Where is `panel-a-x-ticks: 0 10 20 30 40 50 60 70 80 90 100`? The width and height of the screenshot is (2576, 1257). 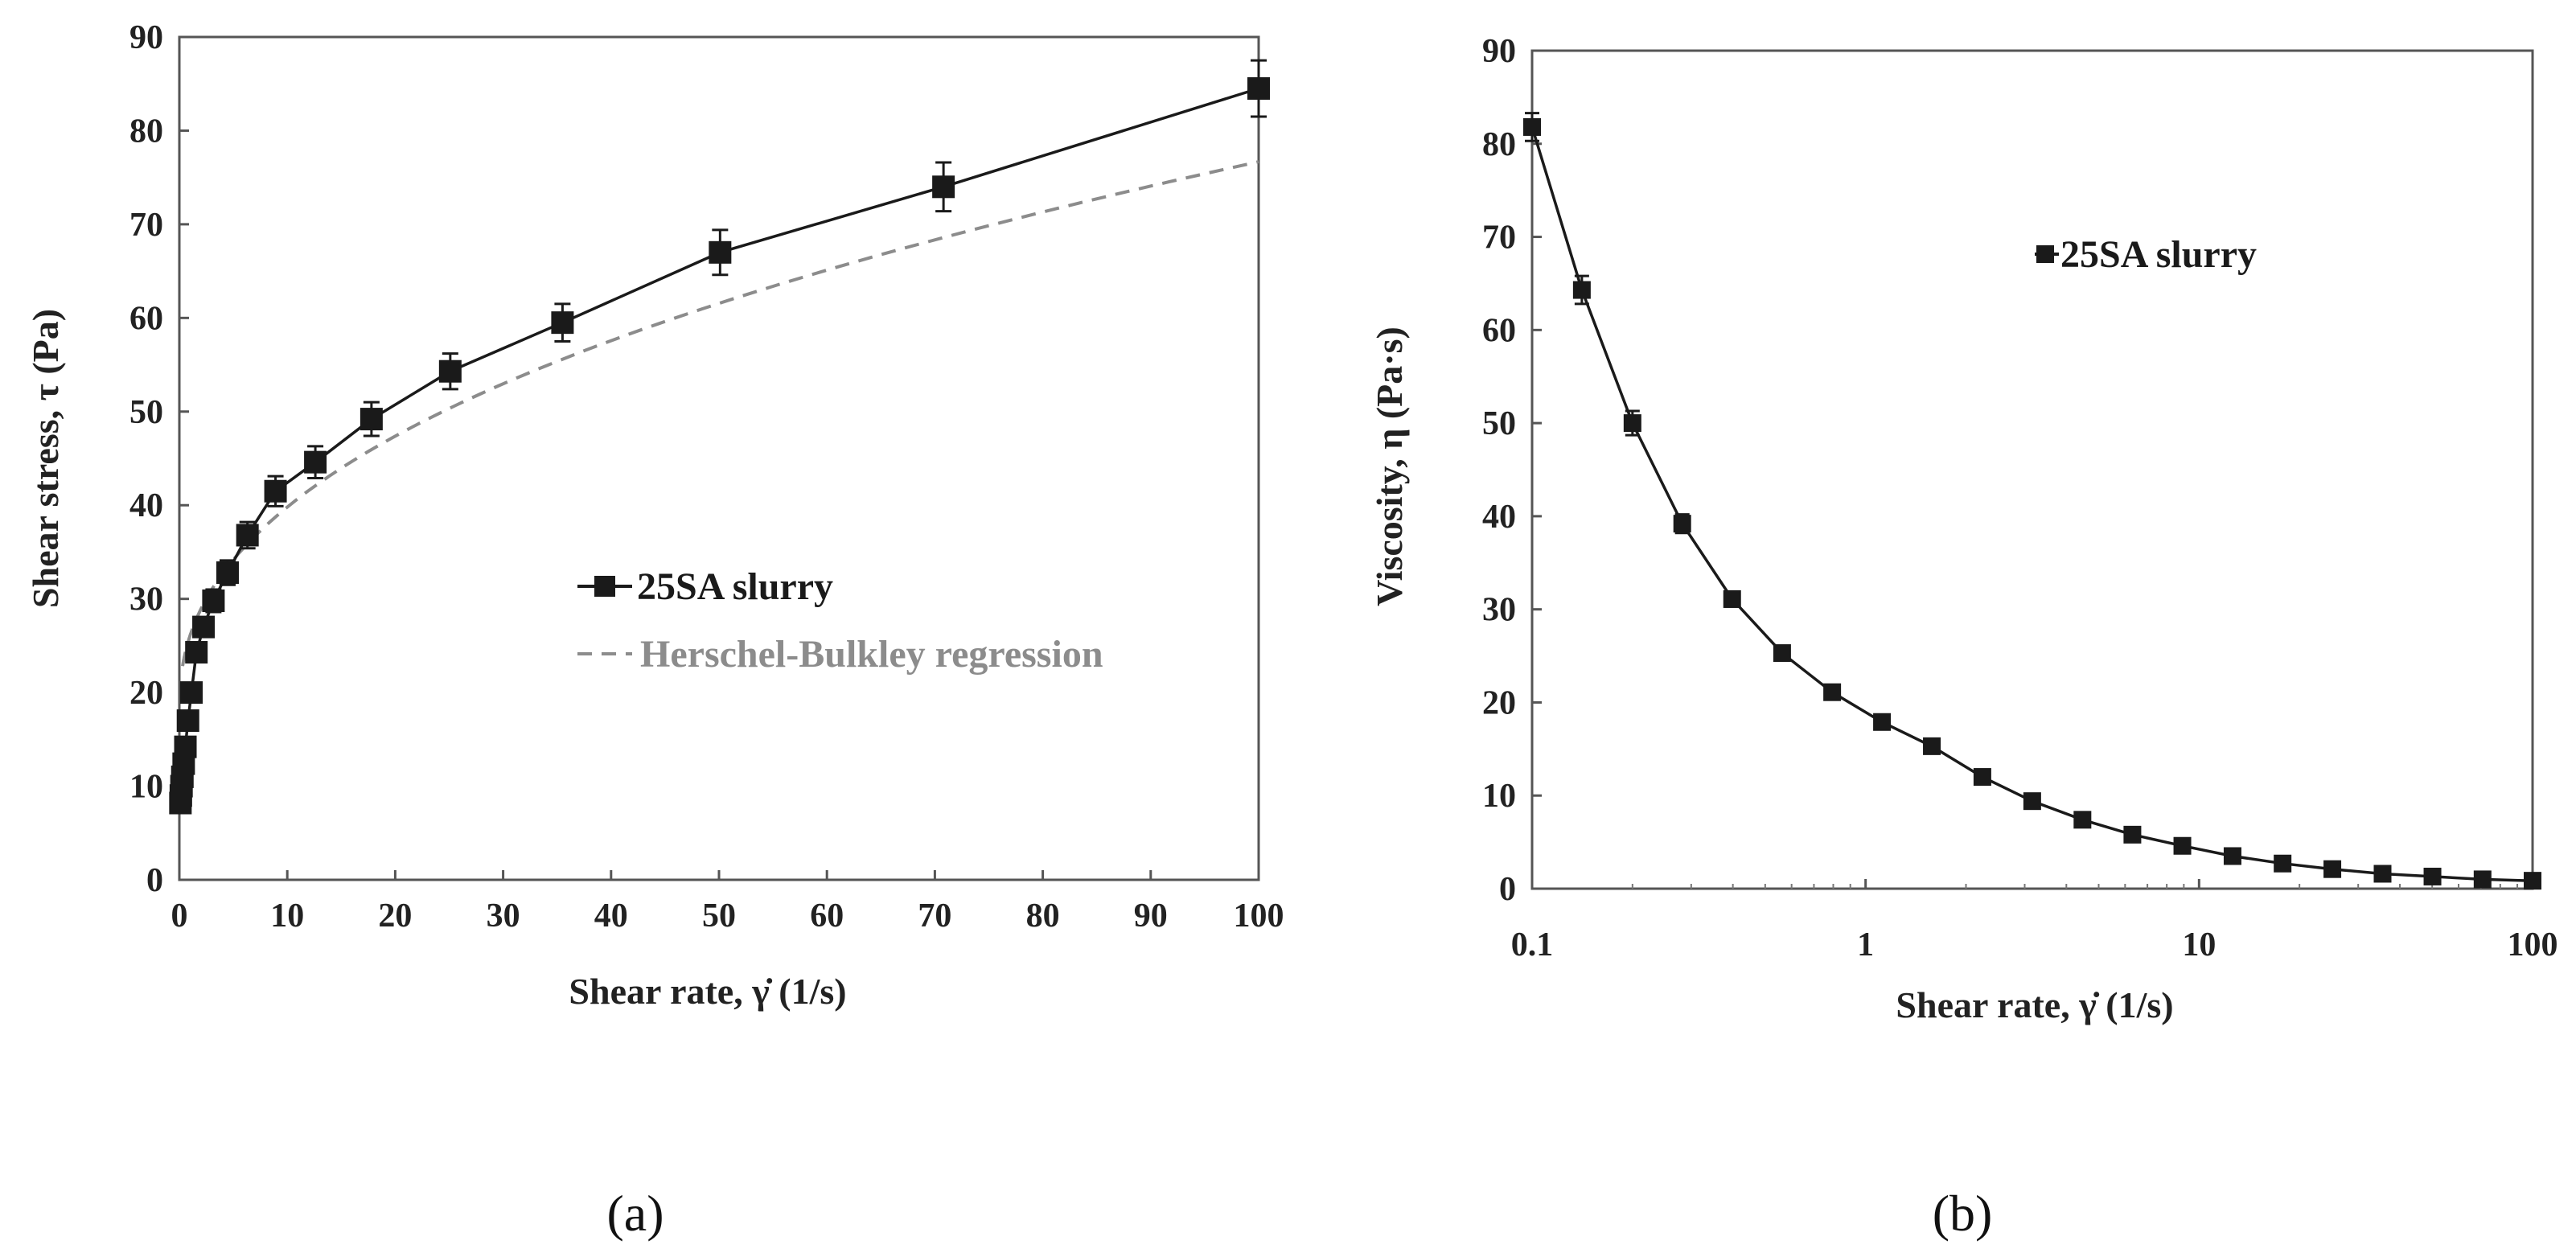
panel-a-x-ticks: 0 10 20 30 40 50 60 70 80 90 100 is located at coordinates (727, 902).